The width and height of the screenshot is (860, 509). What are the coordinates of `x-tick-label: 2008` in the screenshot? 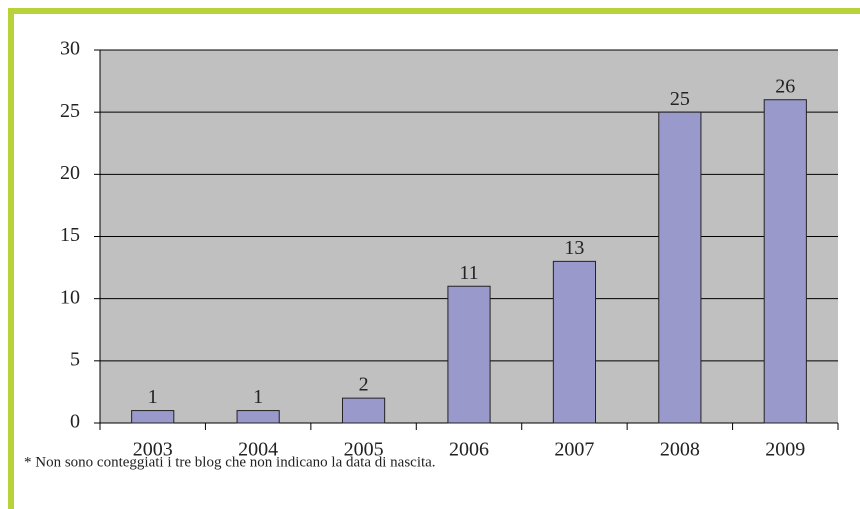 It's located at (680, 450).